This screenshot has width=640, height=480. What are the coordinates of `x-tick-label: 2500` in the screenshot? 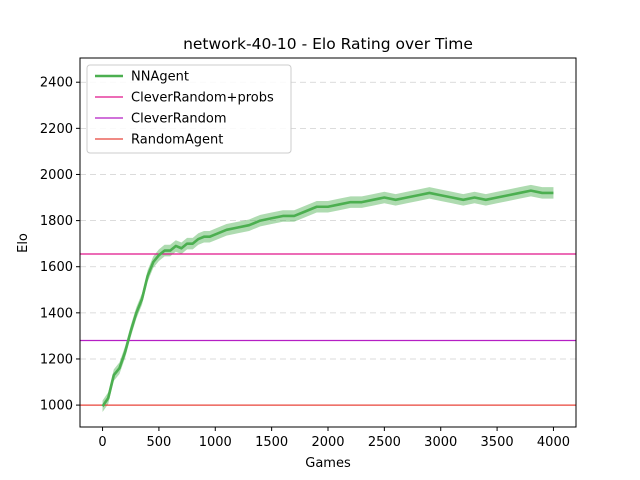 It's located at (384, 442).